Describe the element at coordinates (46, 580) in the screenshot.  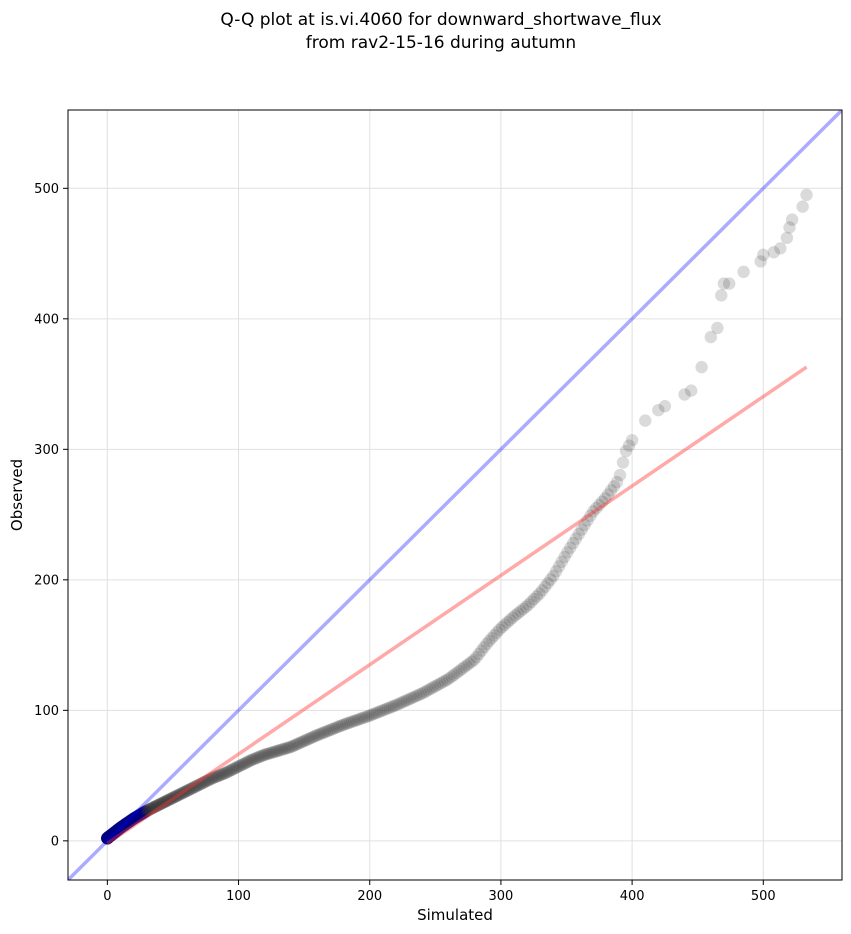
I see `y-tick-label: 200` at that location.